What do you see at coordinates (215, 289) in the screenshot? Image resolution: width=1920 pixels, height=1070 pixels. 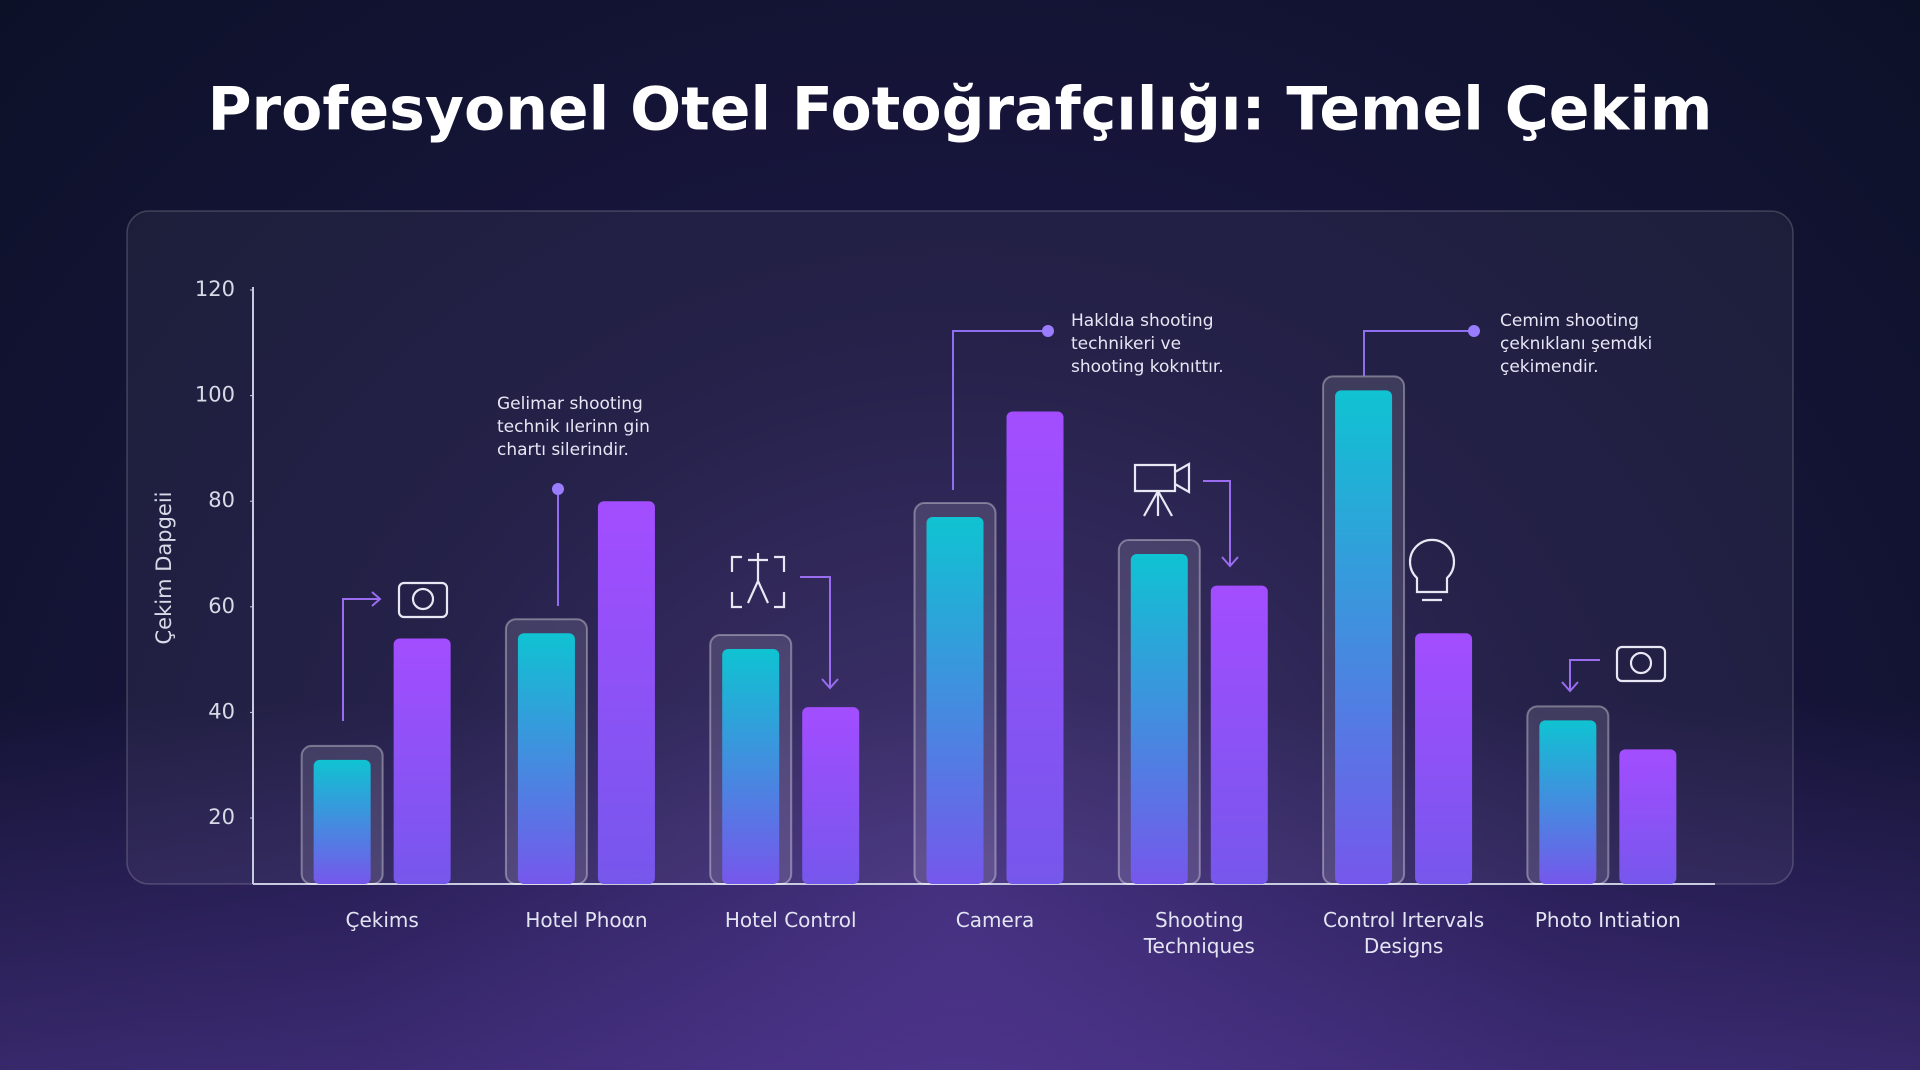 I see `y-tick-label: 120` at bounding box center [215, 289].